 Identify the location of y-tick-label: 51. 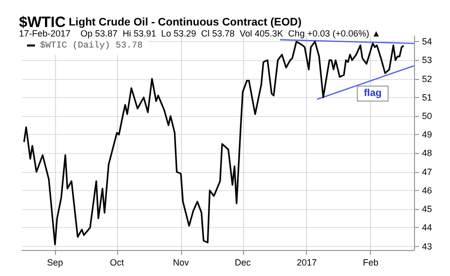
(427, 97).